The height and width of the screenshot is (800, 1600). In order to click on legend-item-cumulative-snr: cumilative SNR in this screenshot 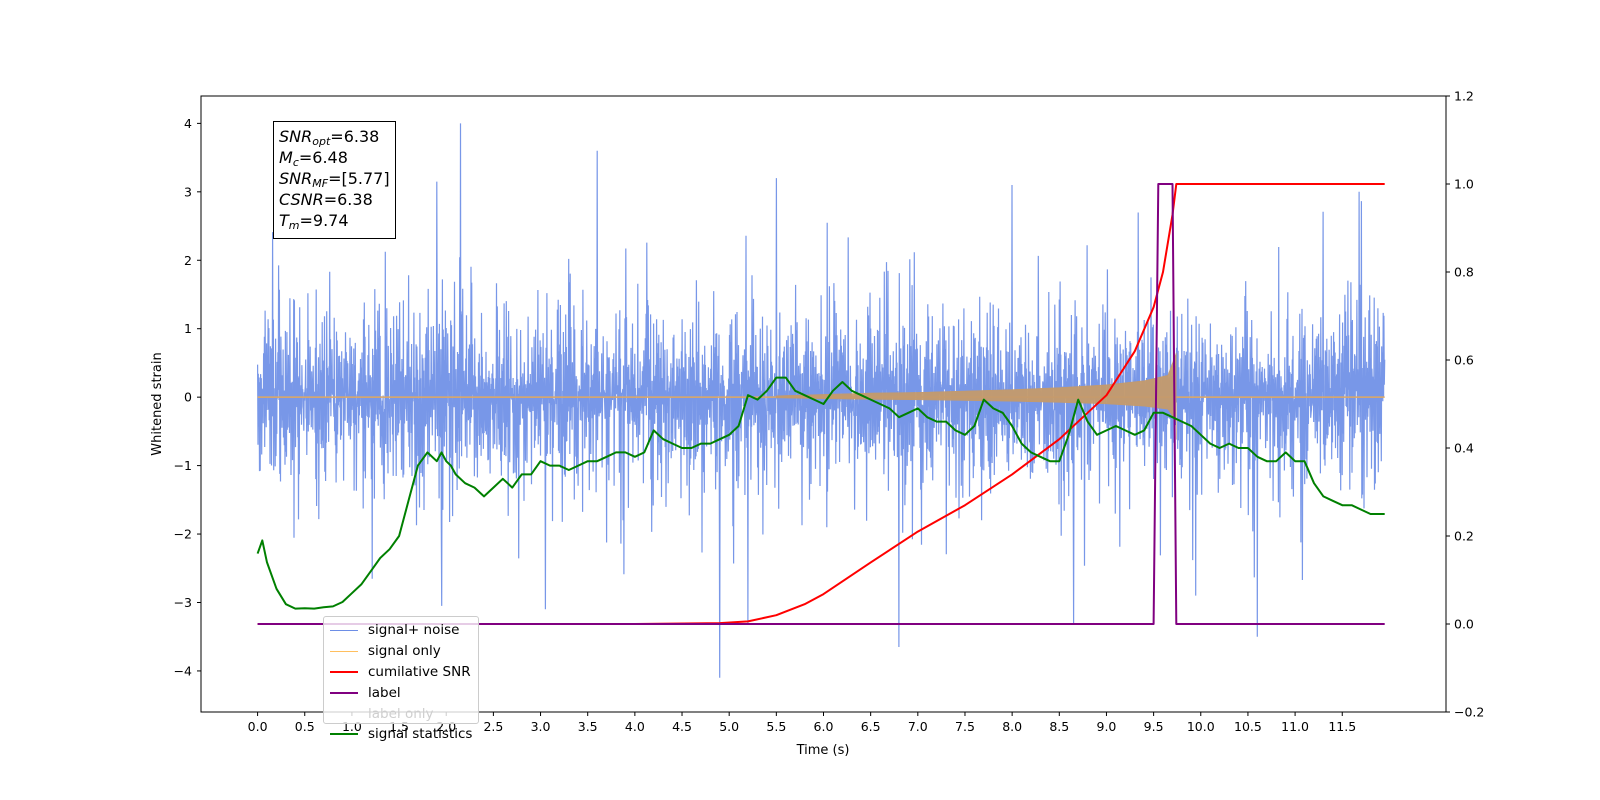, I will do `click(404, 672)`.